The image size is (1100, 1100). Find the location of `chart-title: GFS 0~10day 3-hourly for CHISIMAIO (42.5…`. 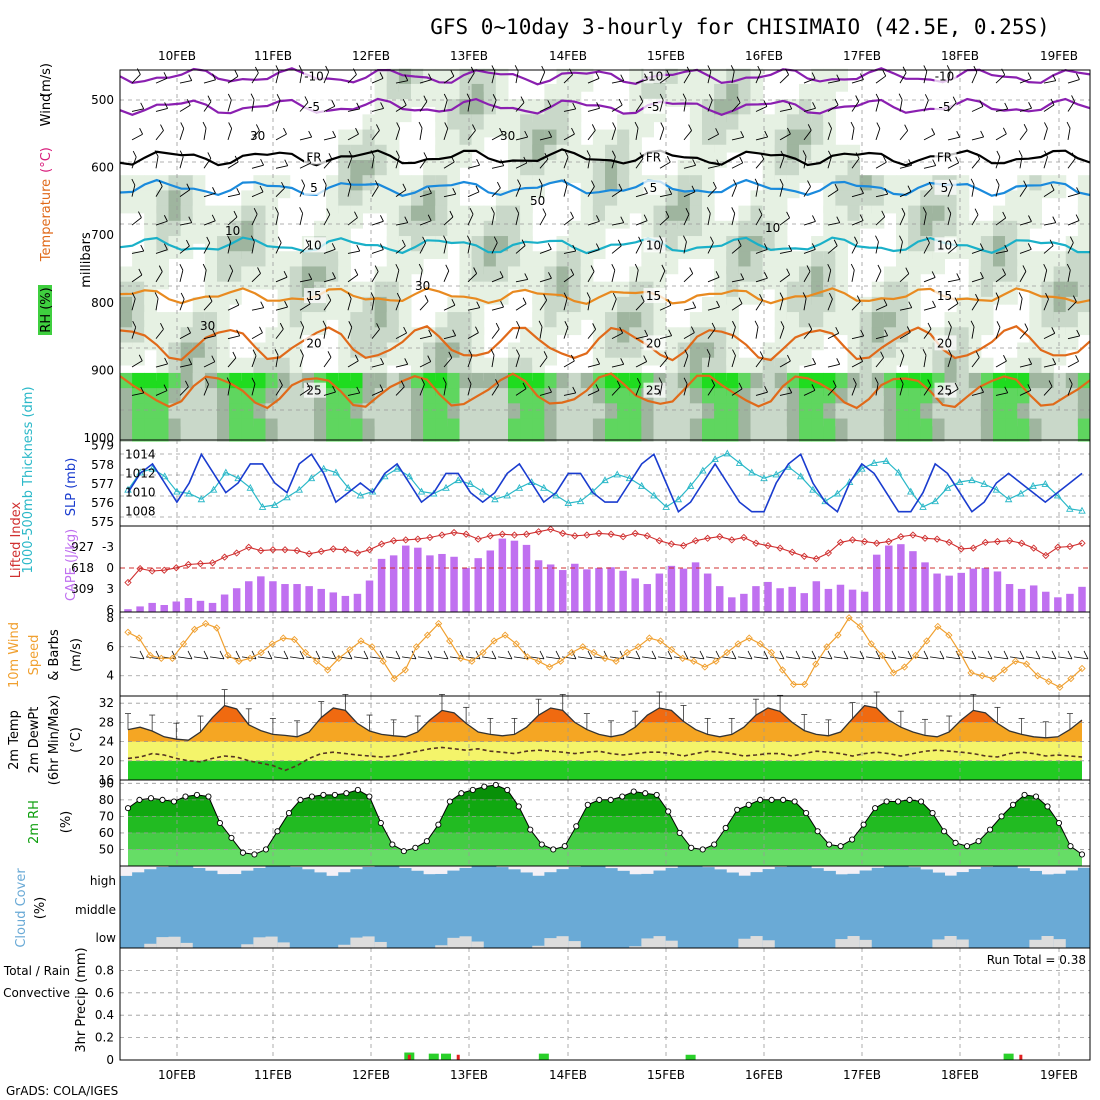

chart-title: GFS 0~10day 3-hourly for CHISIMAIO (42.5… is located at coordinates (740, 27).